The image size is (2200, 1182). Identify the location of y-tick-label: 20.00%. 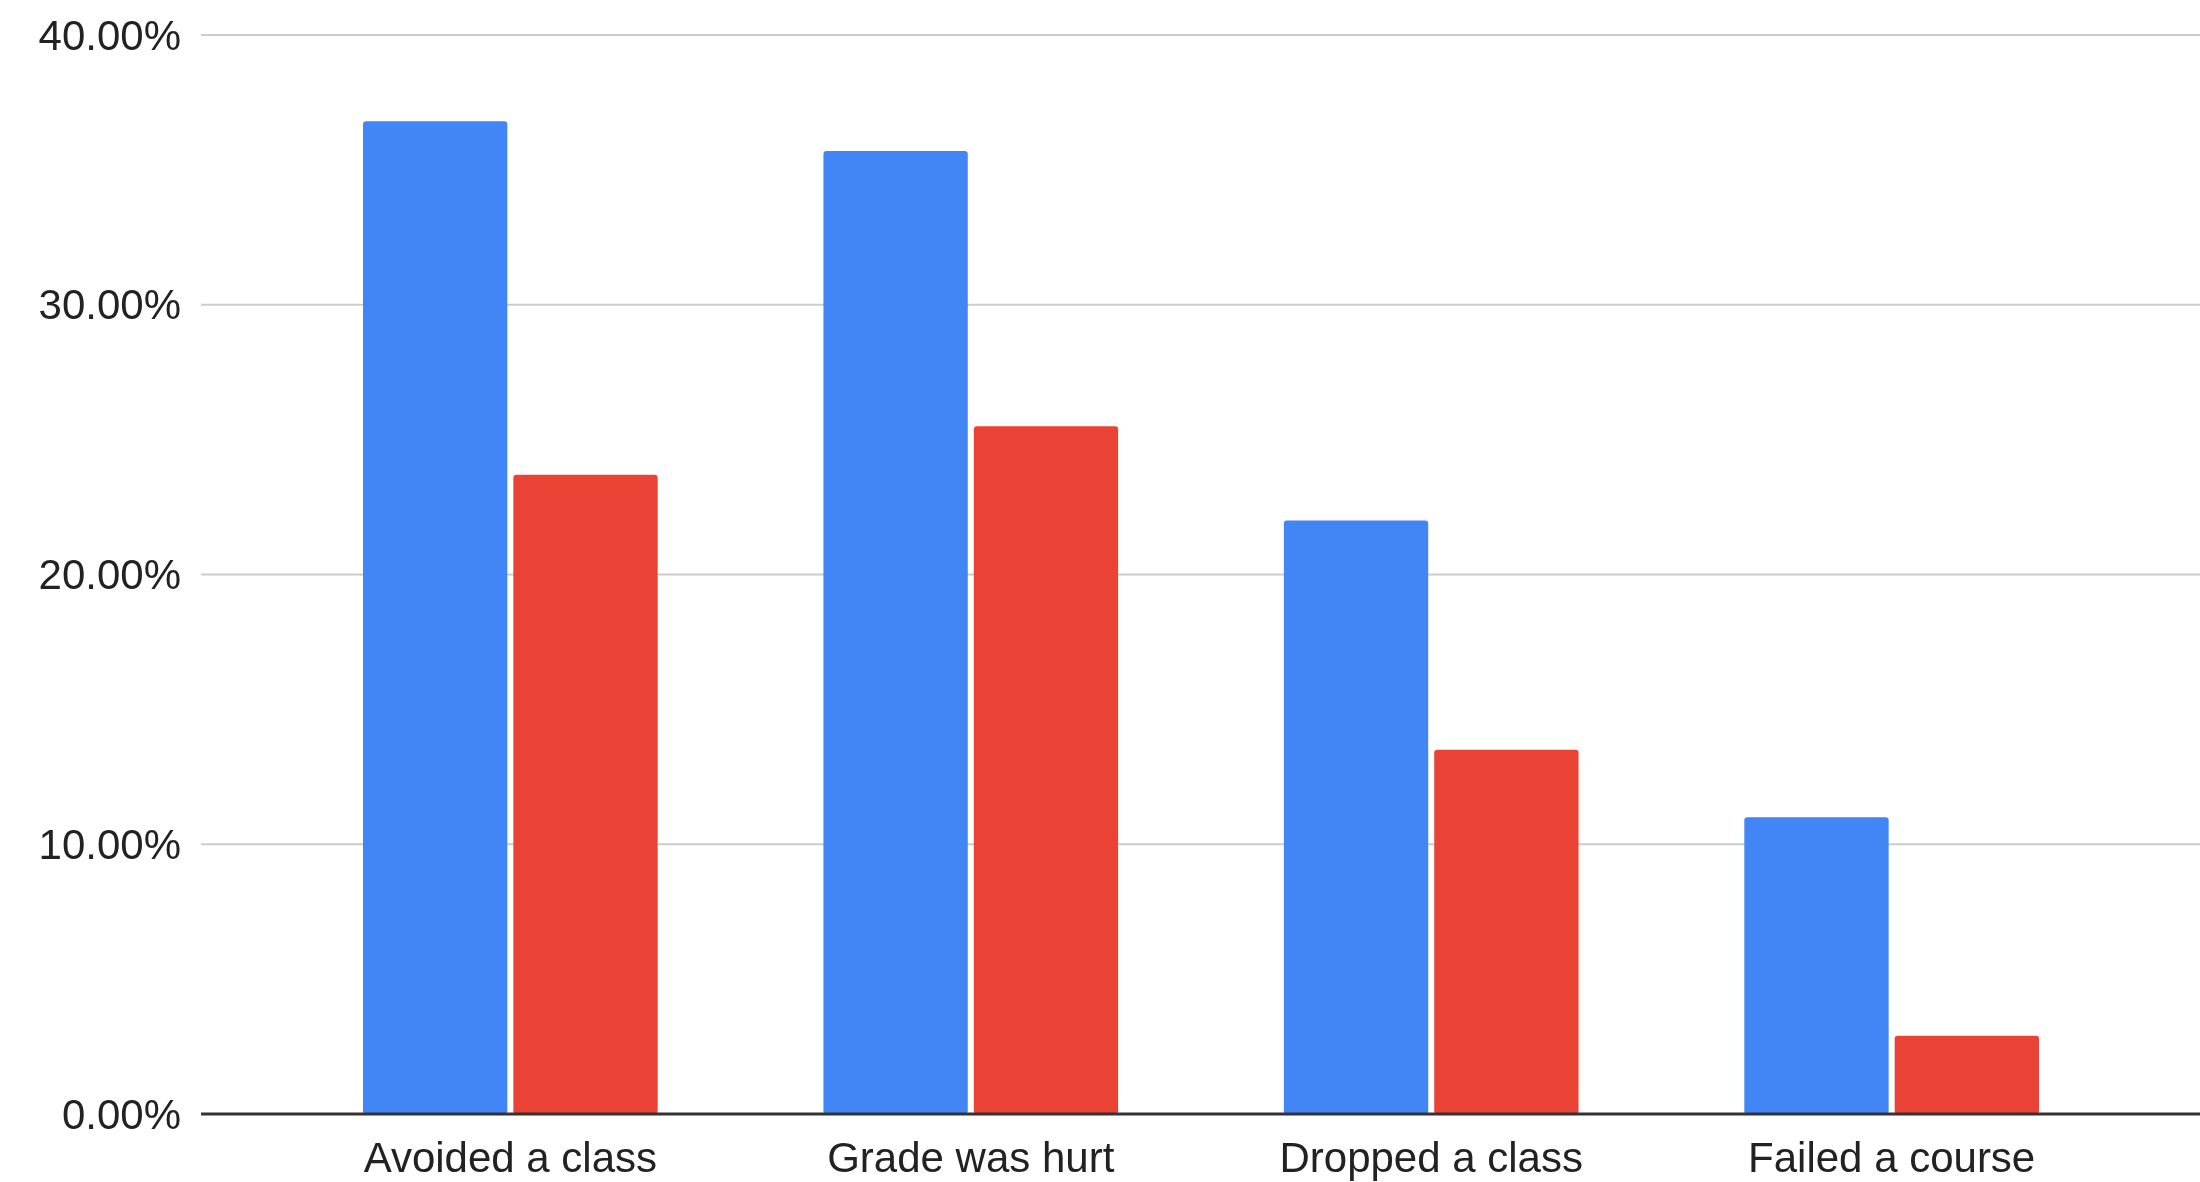
(109, 575).